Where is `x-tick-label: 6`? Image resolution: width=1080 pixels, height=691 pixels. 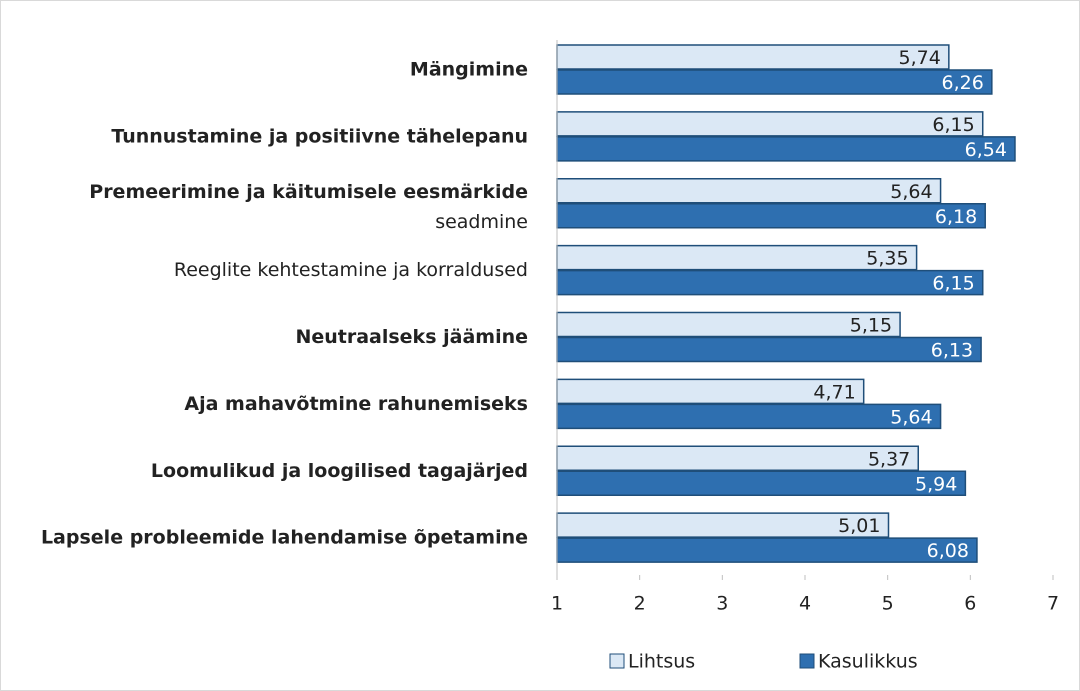 x-tick-label: 6 is located at coordinates (970, 604).